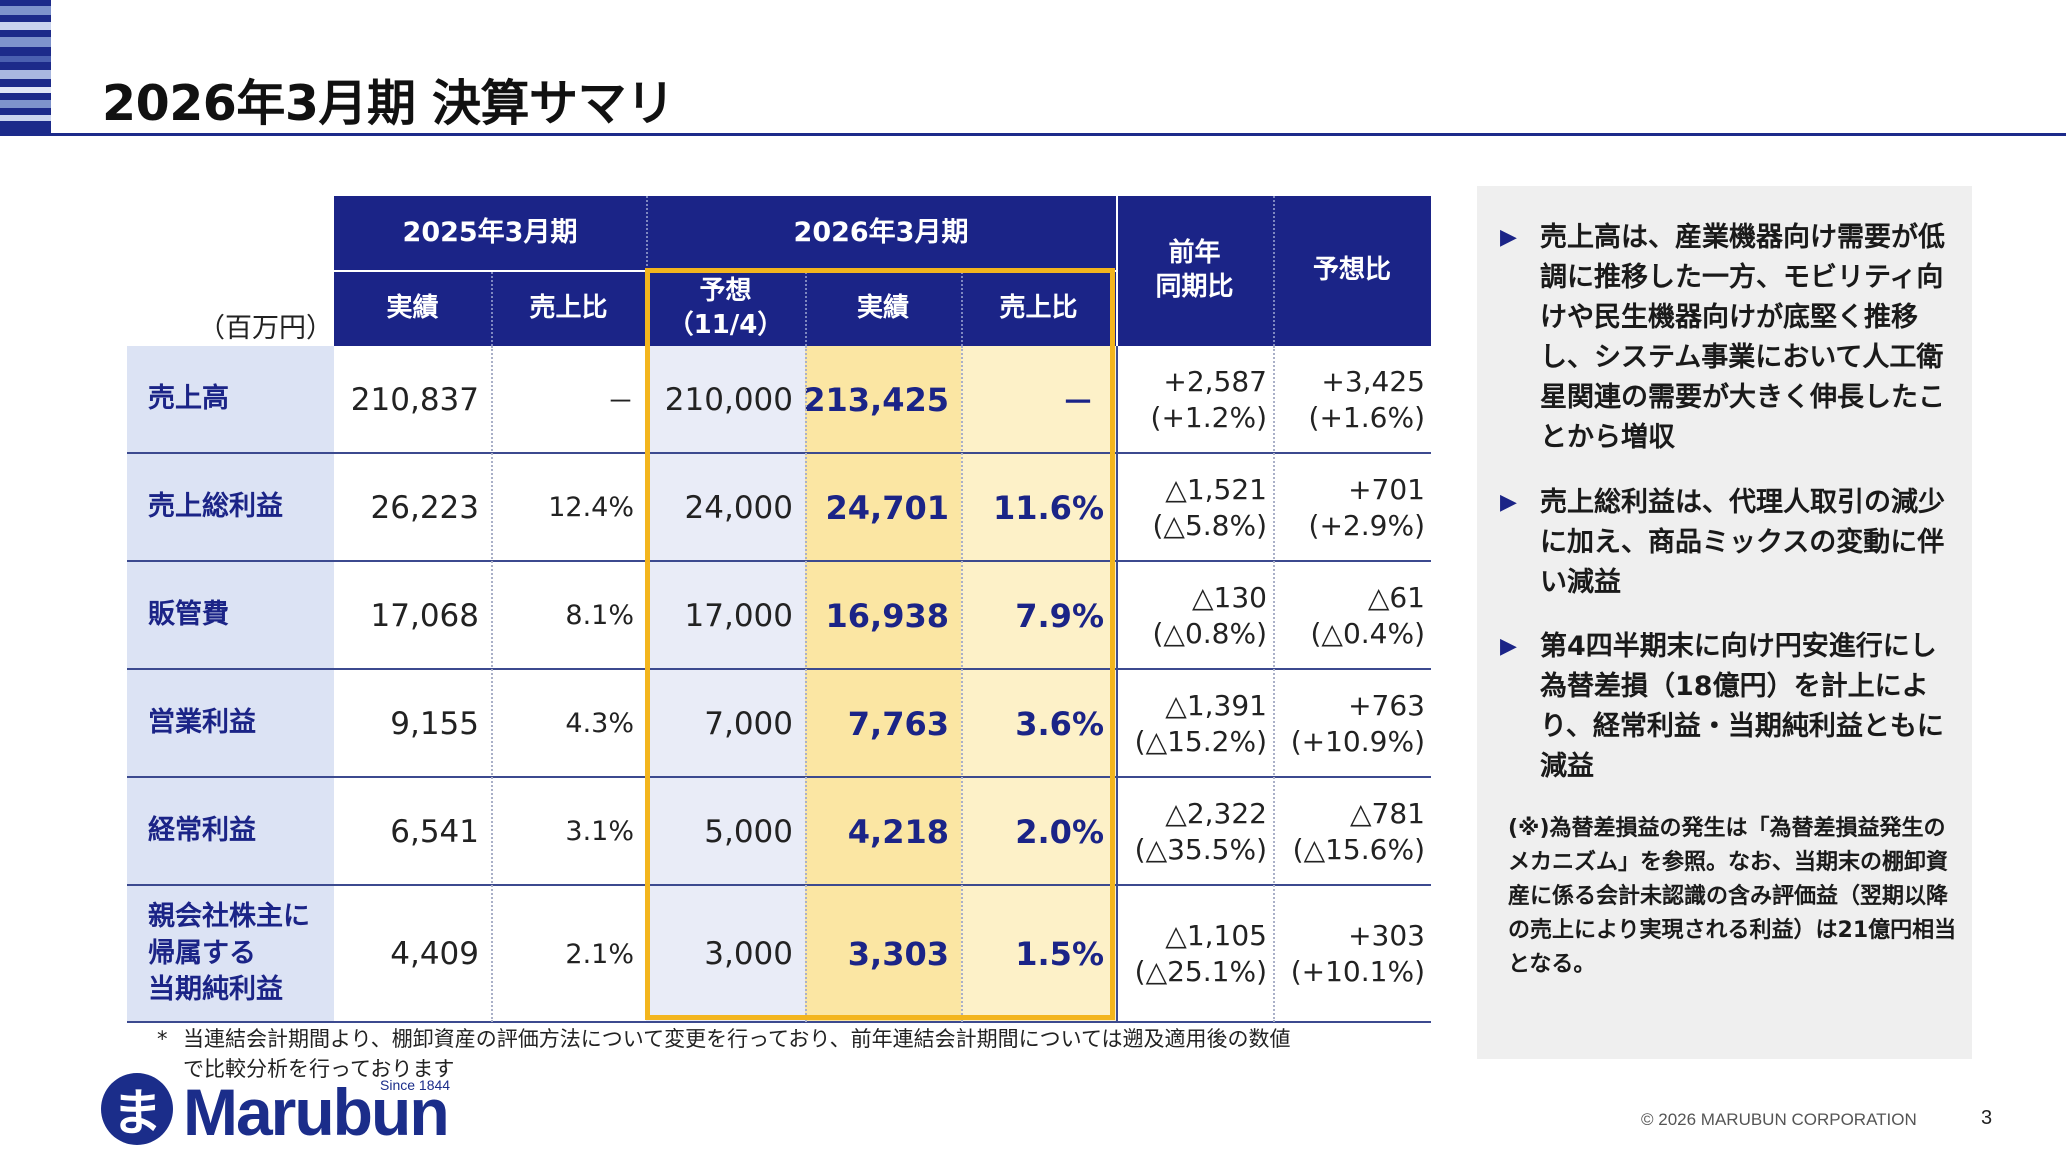  What do you see at coordinates (1194, 270) in the screenshot?
I see `header-yoy-text: 前年 同期比` at bounding box center [1194, 270].